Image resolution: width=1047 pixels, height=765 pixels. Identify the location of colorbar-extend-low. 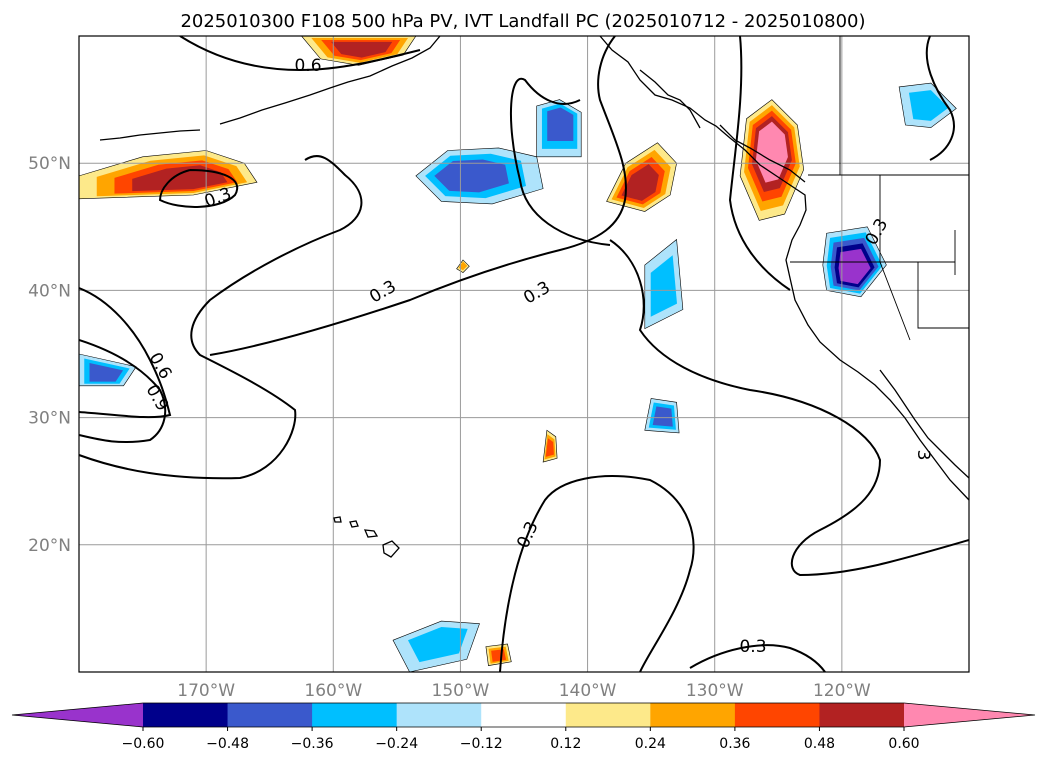
(77, 715).